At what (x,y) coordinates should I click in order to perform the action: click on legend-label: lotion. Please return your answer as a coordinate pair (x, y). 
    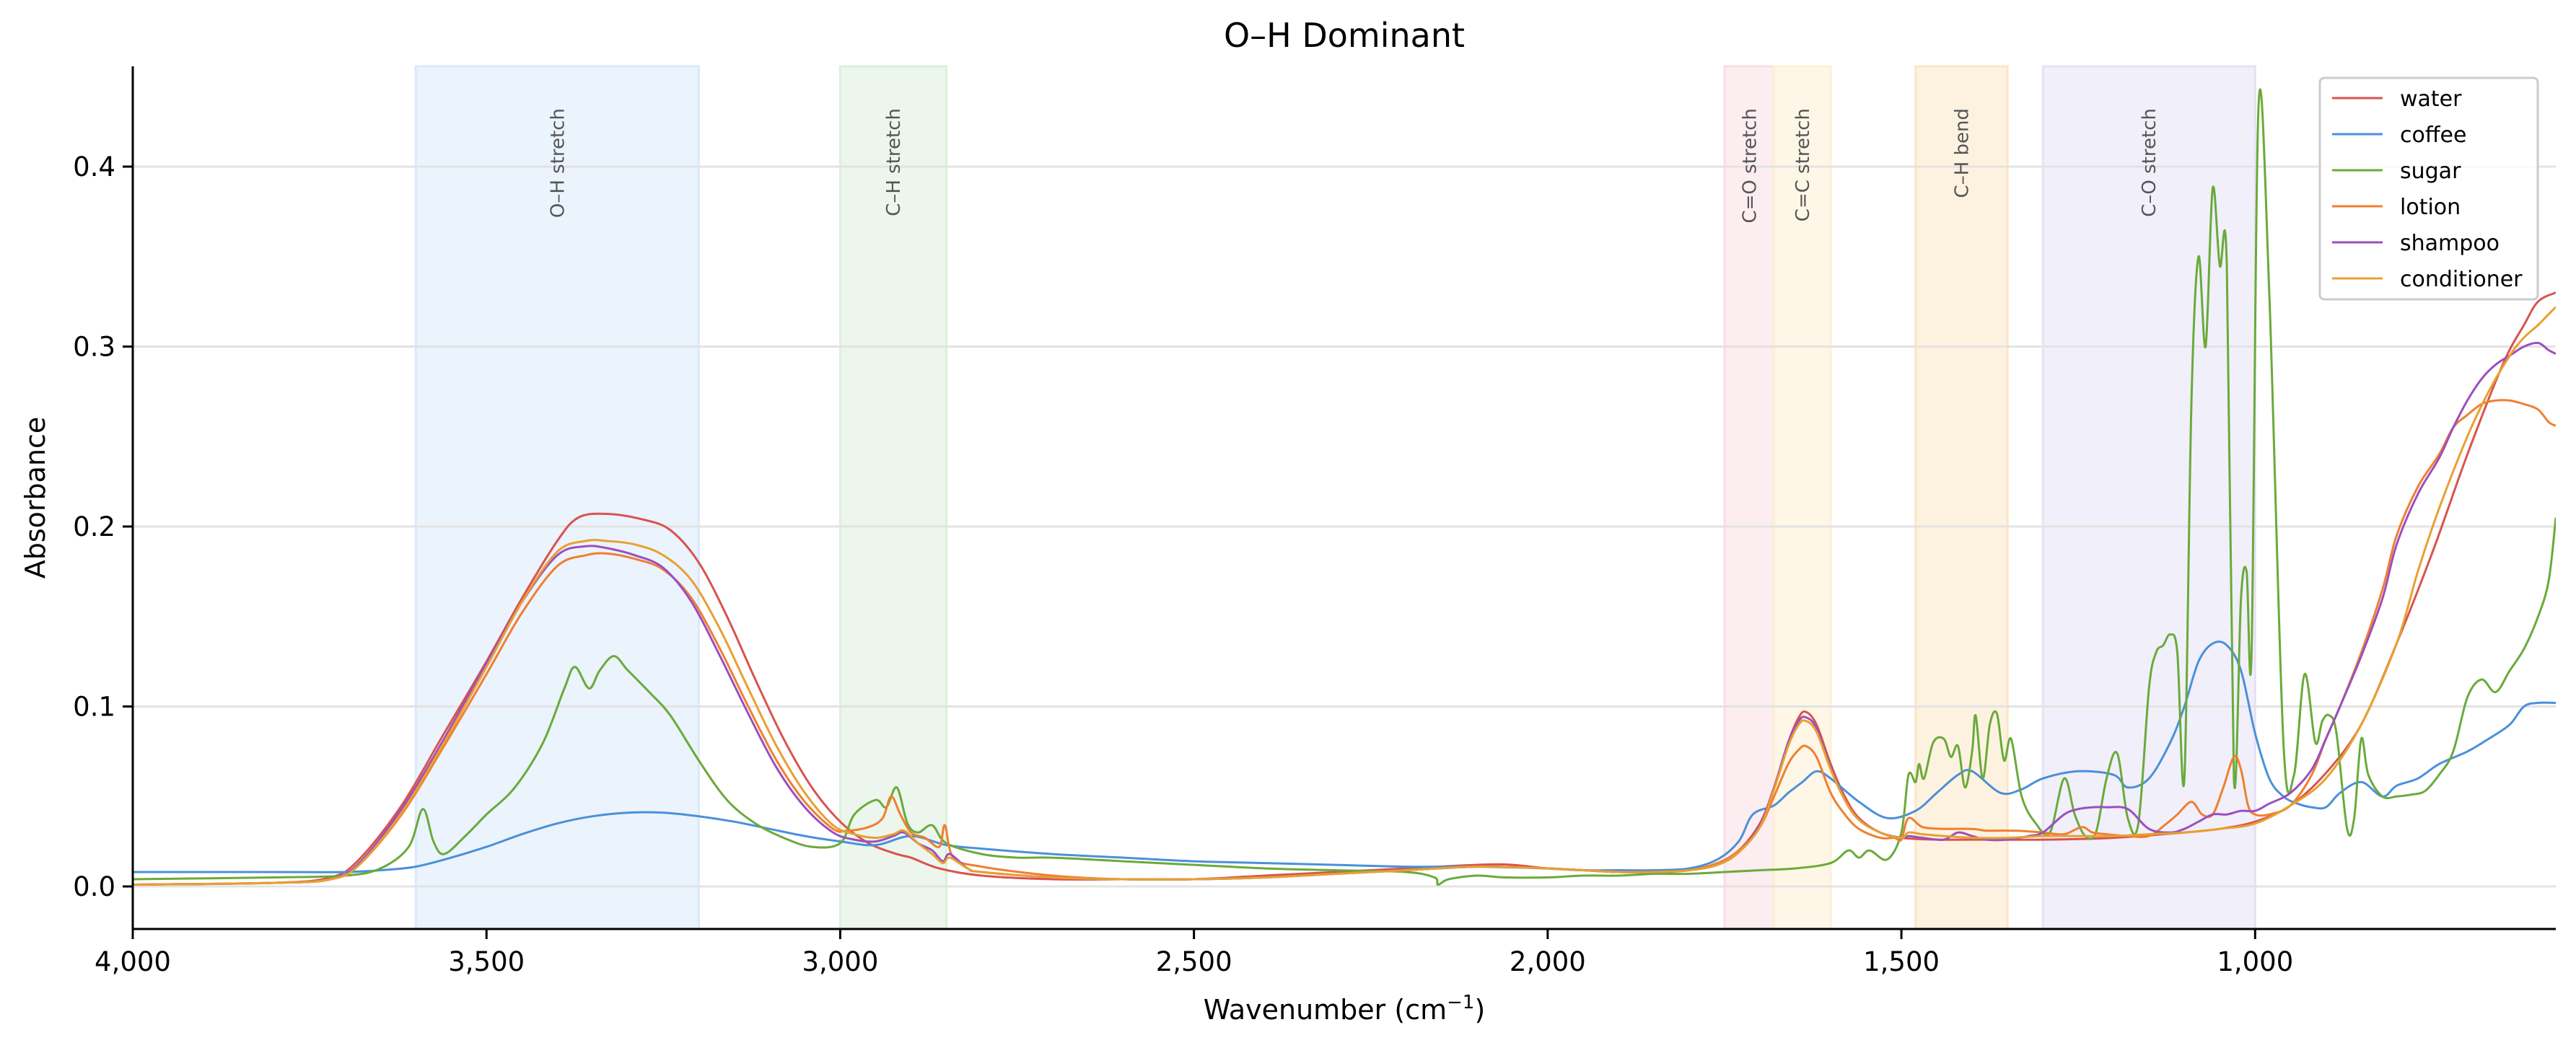
    Looking at the image, I should click on (2430, 208).